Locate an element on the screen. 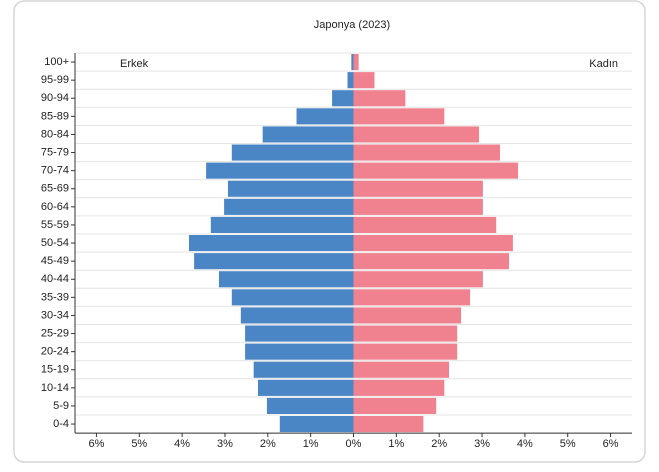 The image size is (659, 472). y-tick-label: 90-94 is located at coordinates (55, 98).